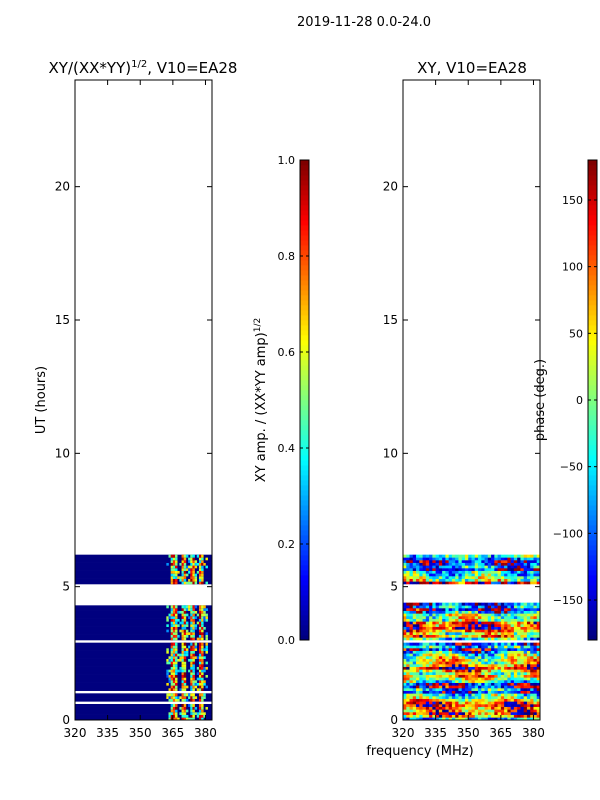 The image size is (600, 800). Describe the element at coordinates (572, 267) in the screenshot. I see `colorbar-tick-label: 100` at that location.